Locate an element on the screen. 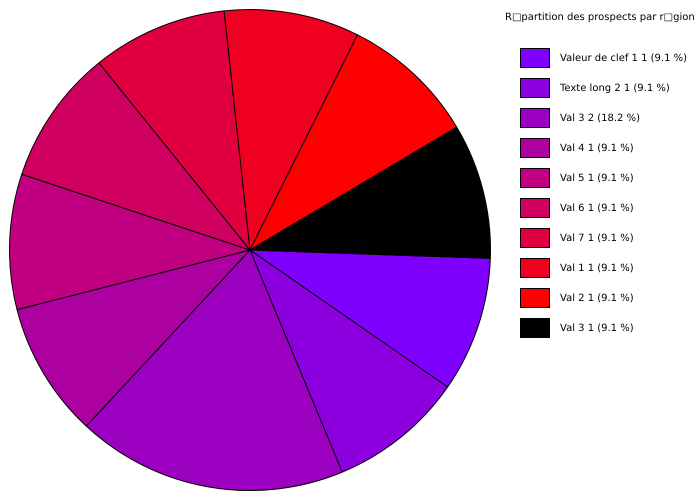  legend-label: Val 5 1 (9.1 %) is located at coordinates (597, 178).